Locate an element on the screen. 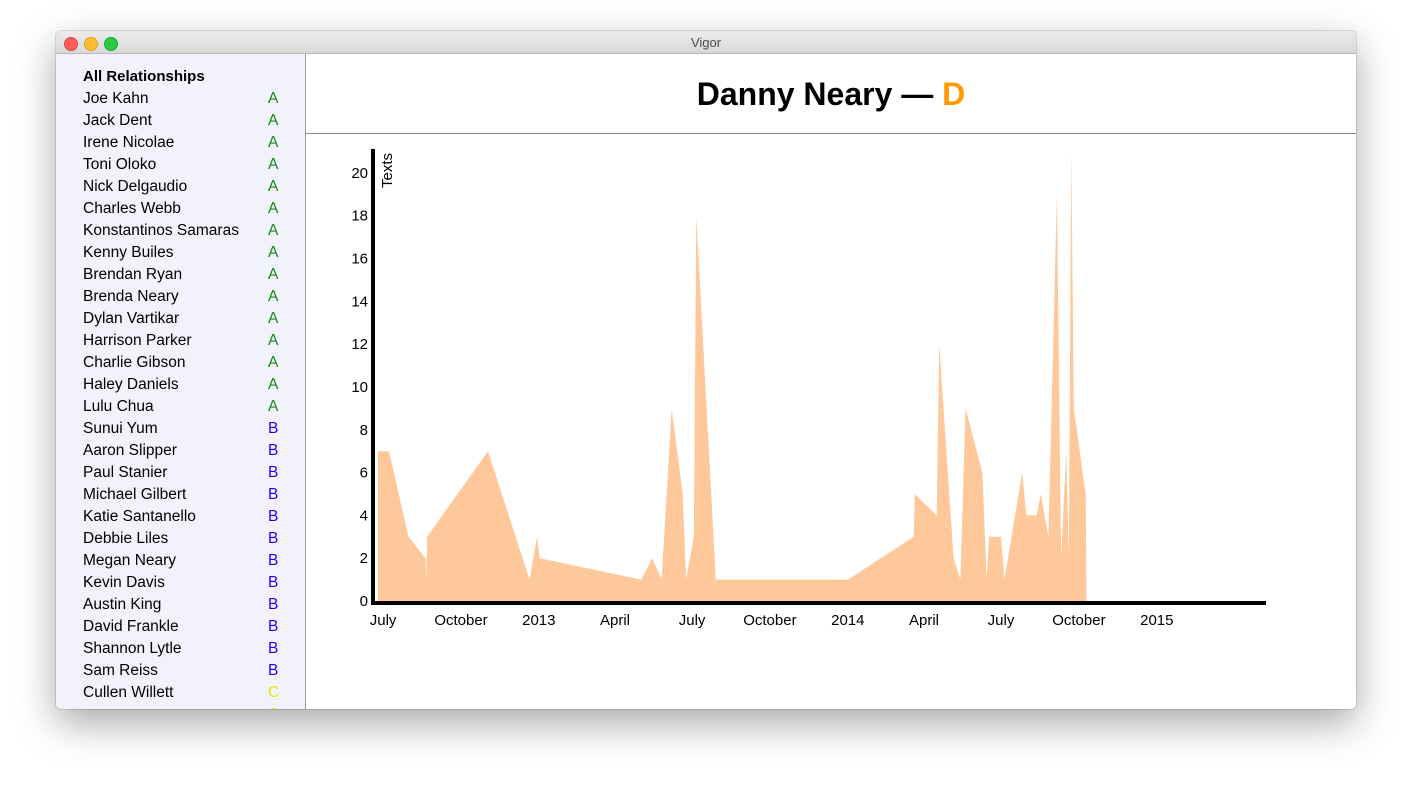  relationship-item: Charles Webb A is located at coordinates (180, 210).